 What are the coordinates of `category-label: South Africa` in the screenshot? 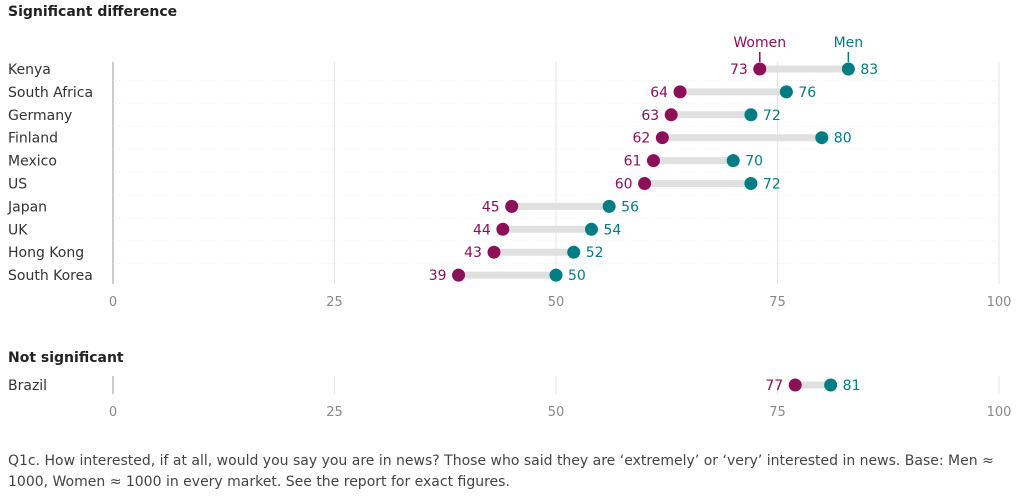 It's located at (50, 93).